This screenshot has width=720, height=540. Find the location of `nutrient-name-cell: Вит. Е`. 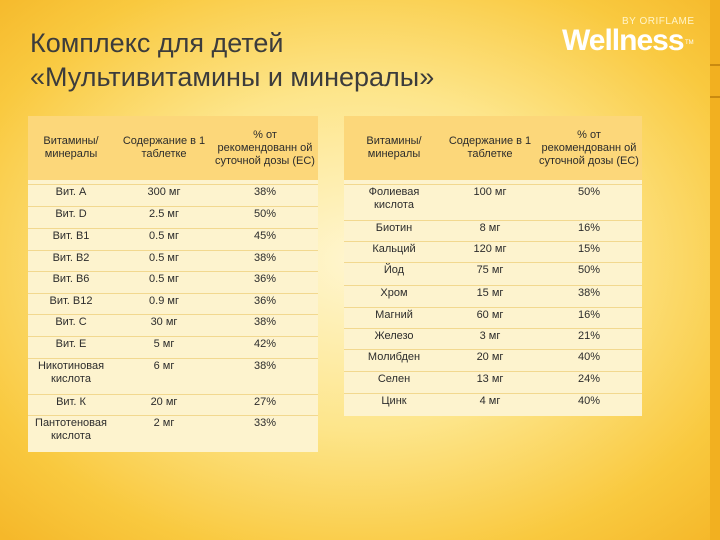

nutrient-name-cell: Вит. Е is located at coordinates (71, 344).